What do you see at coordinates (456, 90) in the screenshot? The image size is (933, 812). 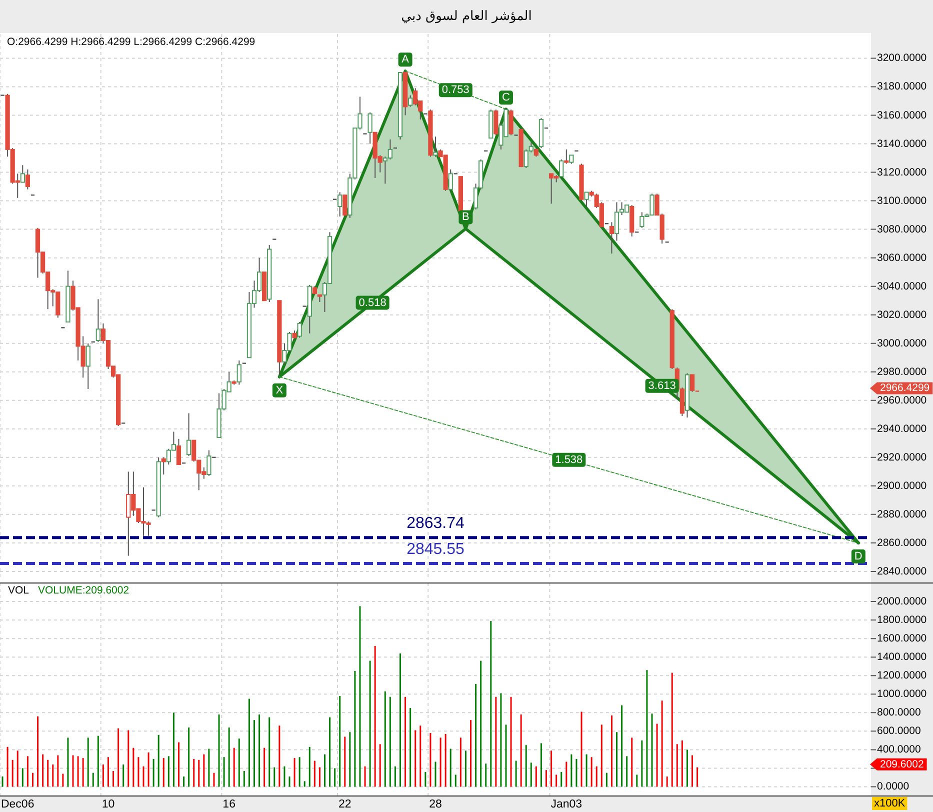 I see `annotation: 0.753` at bounding box center [456, 90].